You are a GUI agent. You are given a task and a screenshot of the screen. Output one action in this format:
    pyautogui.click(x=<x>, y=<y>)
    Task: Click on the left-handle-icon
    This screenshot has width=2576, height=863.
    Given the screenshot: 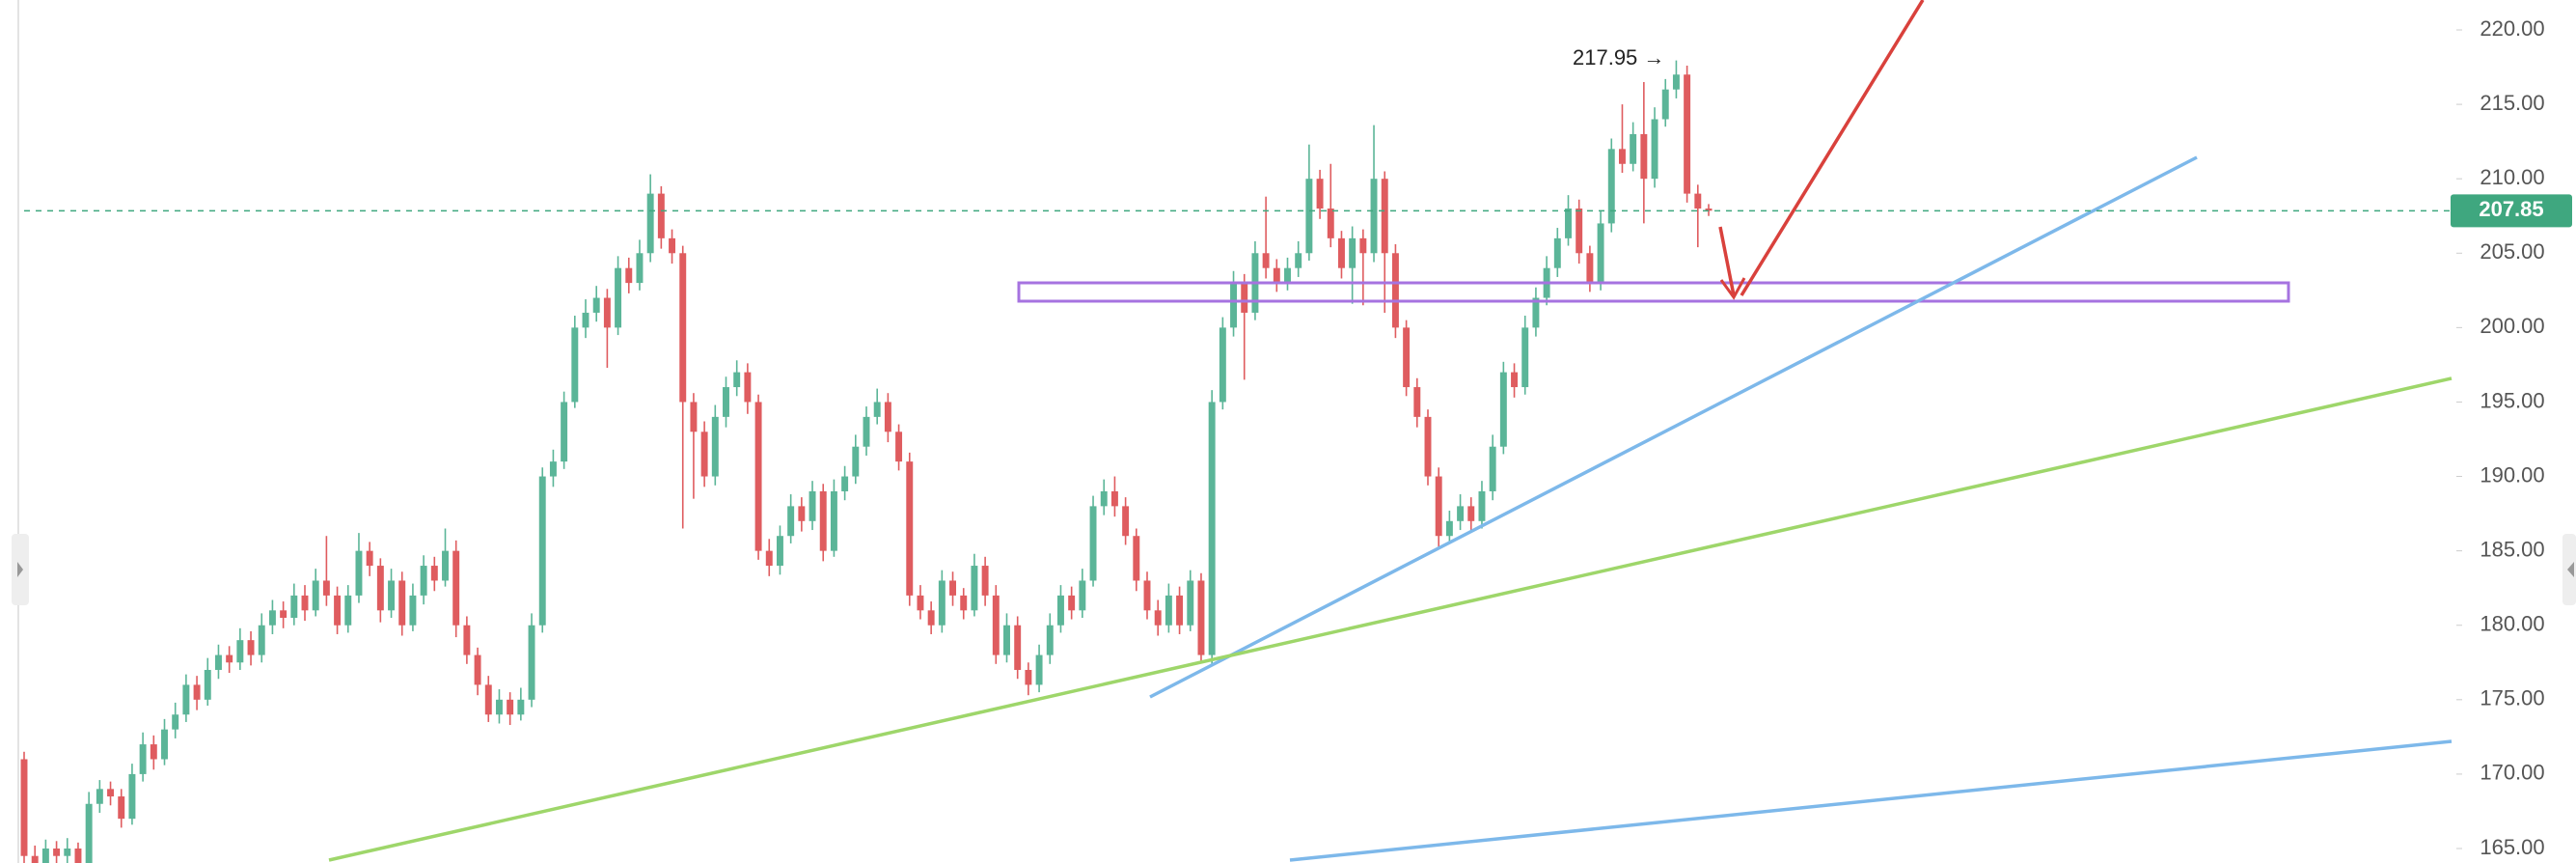 What is the action you would take?
    pyautogui.click(x=20, y=569)
    